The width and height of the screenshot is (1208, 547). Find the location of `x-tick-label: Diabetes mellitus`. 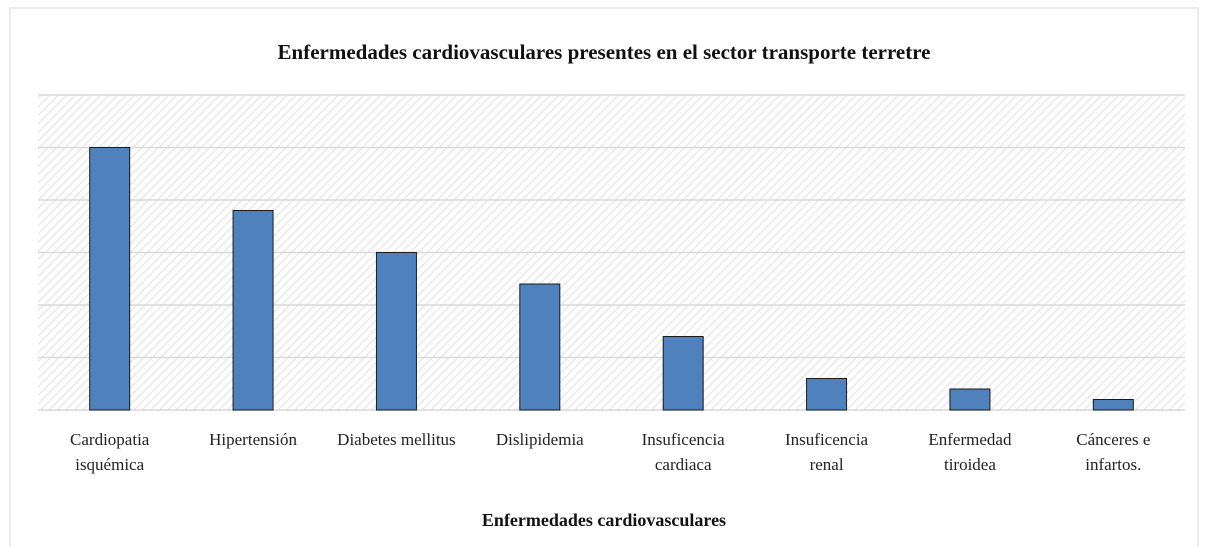

x-tick-label: Diabetes mellitus is located at coordinates (396, 439).